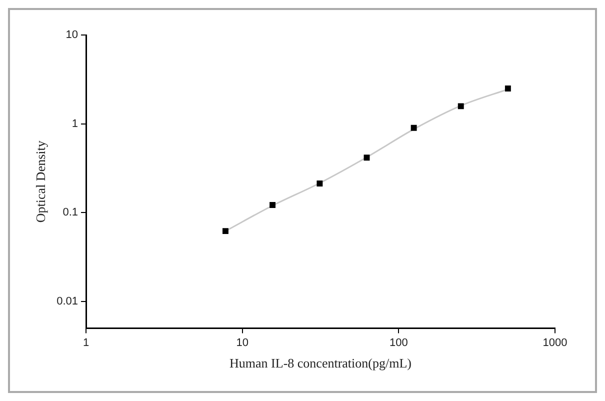  I want to click on x-tick-label: 100, so click(398, 342).